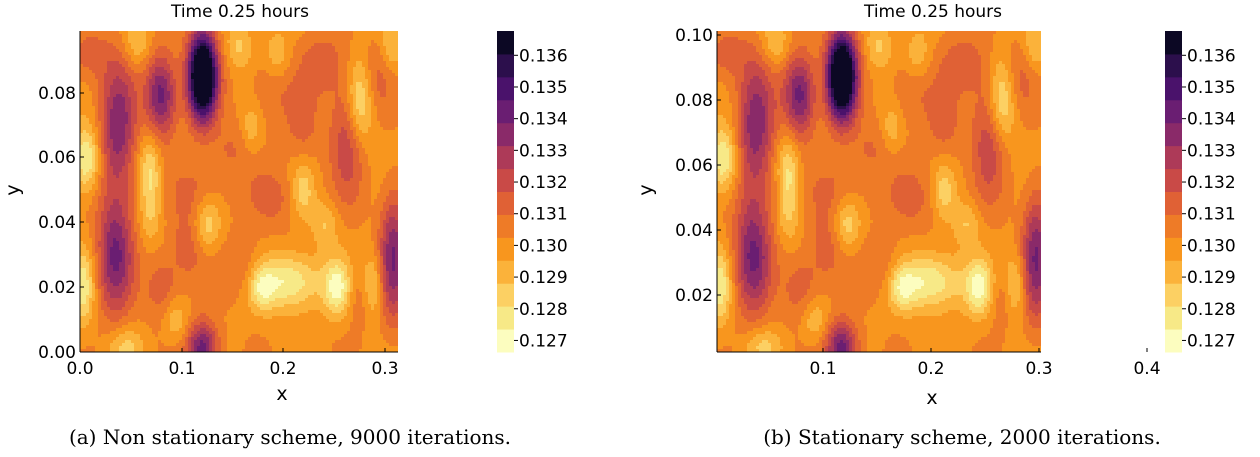 The width and height of the screenshot is (1260, 457). I want to click on x-tick-label: 0.0, so click(79, 369).